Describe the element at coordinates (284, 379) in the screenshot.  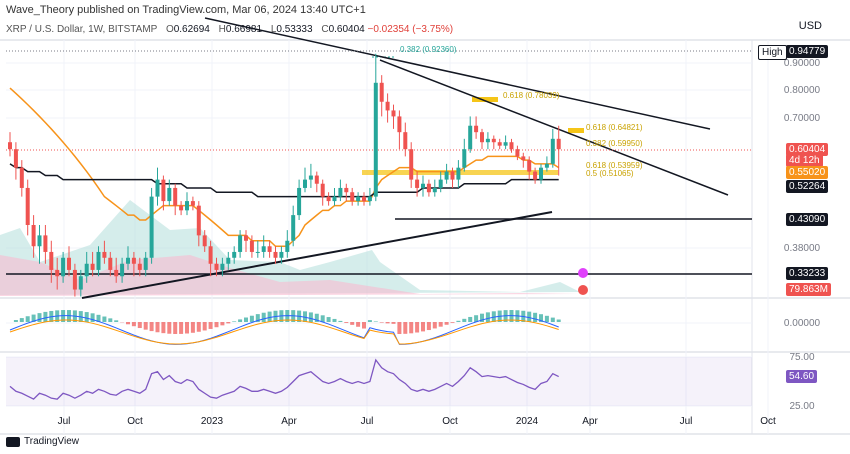
I see `rsi-line` at that location.